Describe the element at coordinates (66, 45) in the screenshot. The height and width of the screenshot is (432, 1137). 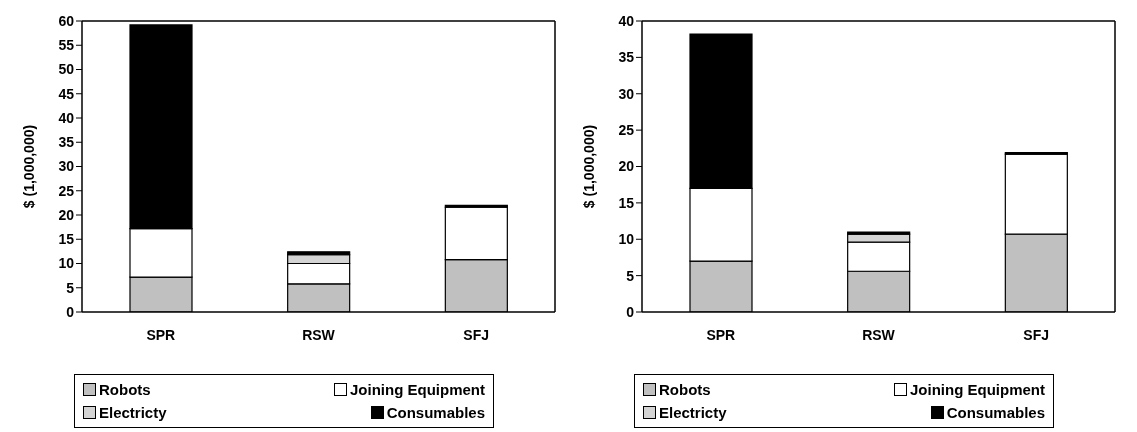
I see `y-tick-label: 55` at that location.